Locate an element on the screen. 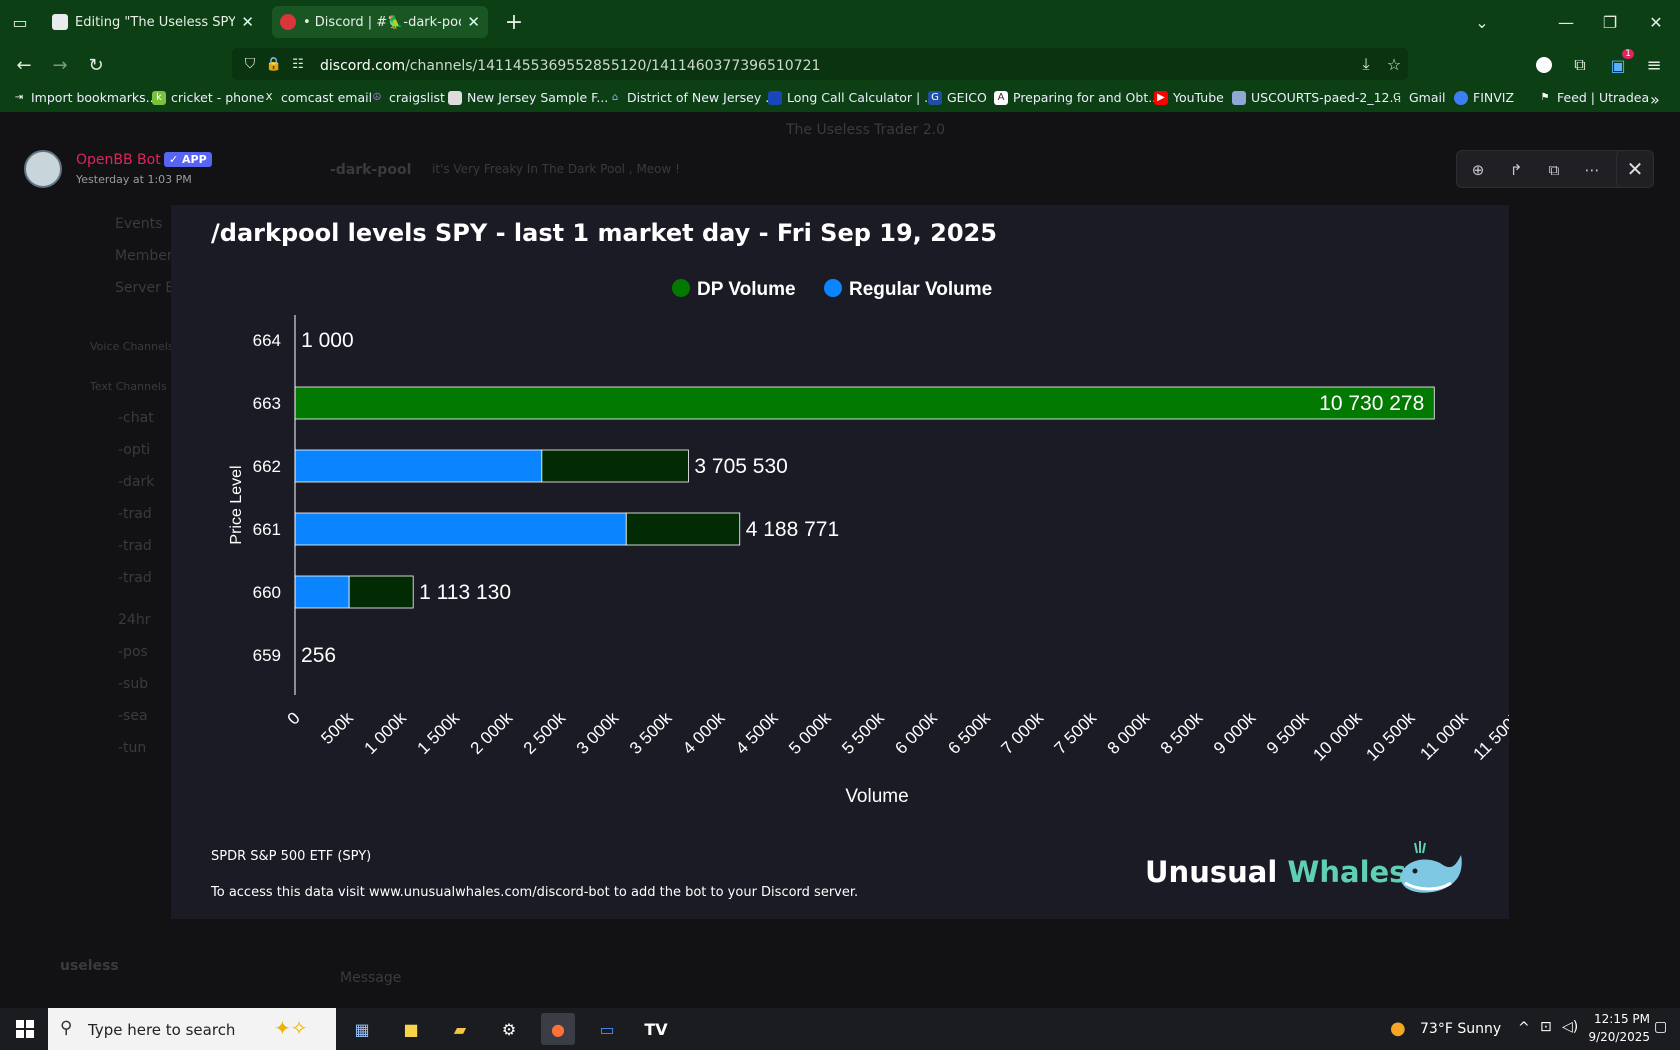 This screenshot has height=1050, width=1680. y-tick-label: 661 is located at coordinates (267, 529).